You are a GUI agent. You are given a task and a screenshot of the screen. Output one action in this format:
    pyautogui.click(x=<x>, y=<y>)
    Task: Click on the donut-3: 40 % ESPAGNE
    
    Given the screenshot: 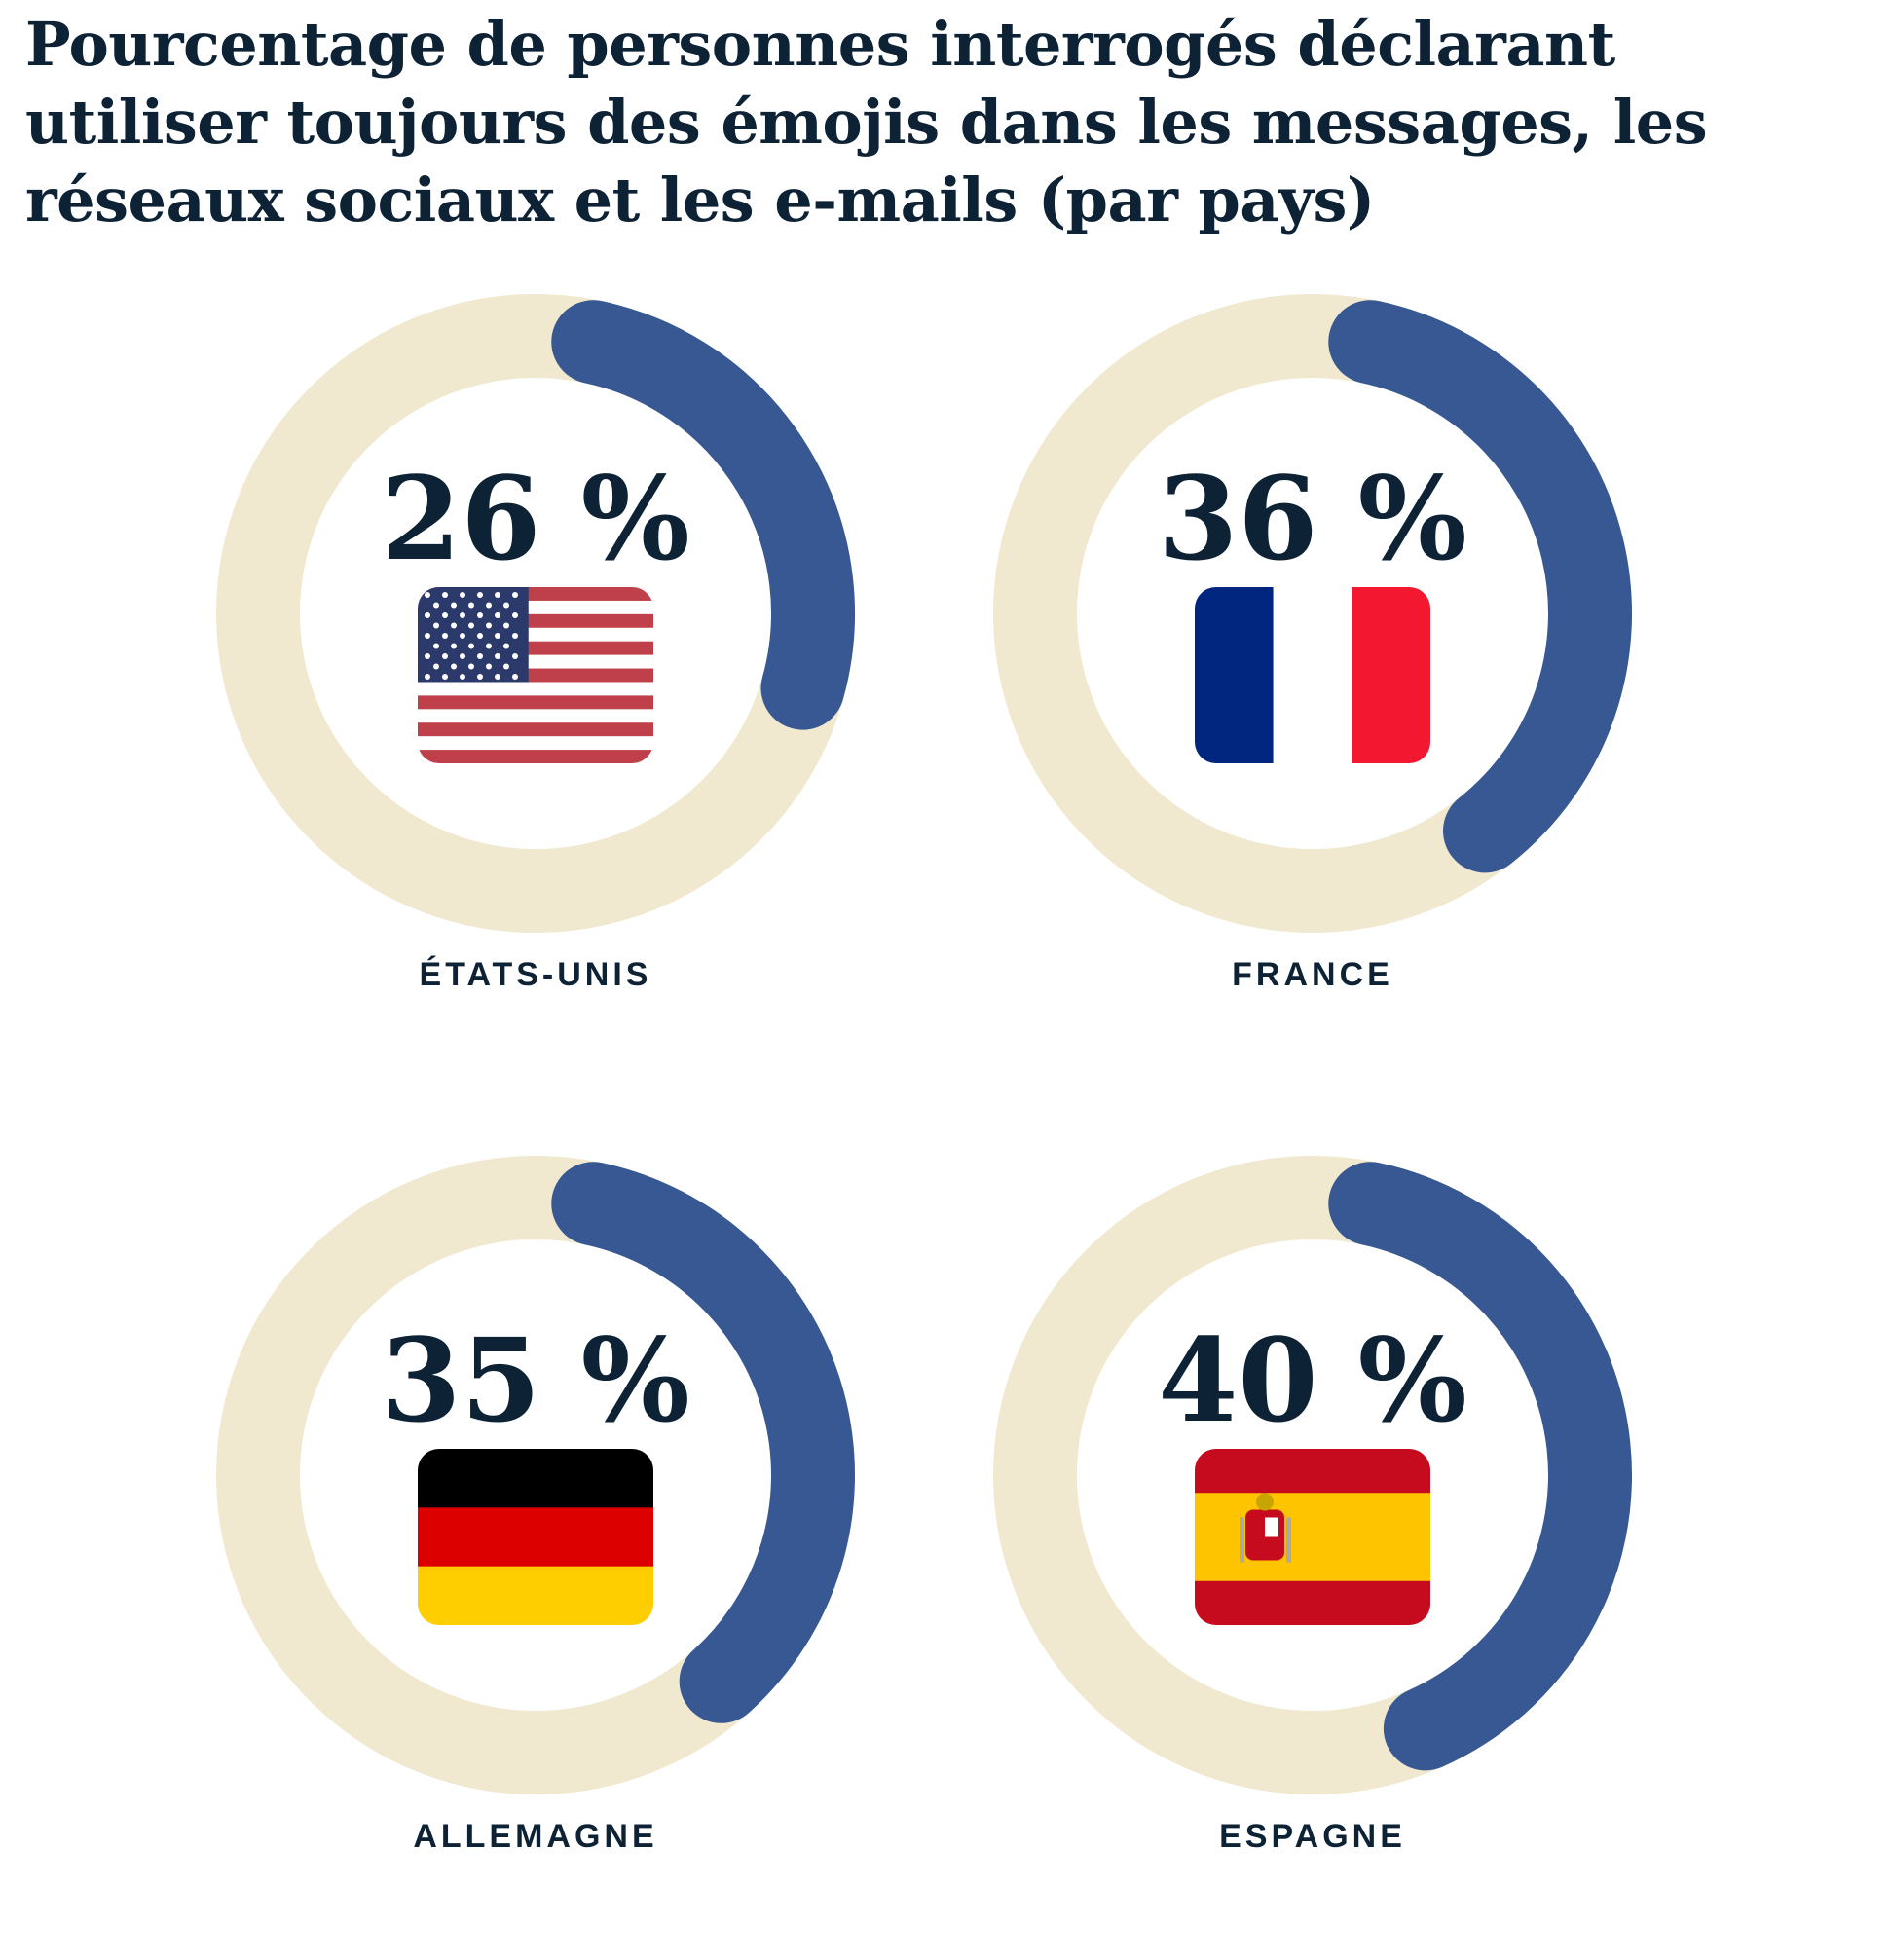 What is the action you would take?
    pyautogui.click(x=1312, y=1505)
    